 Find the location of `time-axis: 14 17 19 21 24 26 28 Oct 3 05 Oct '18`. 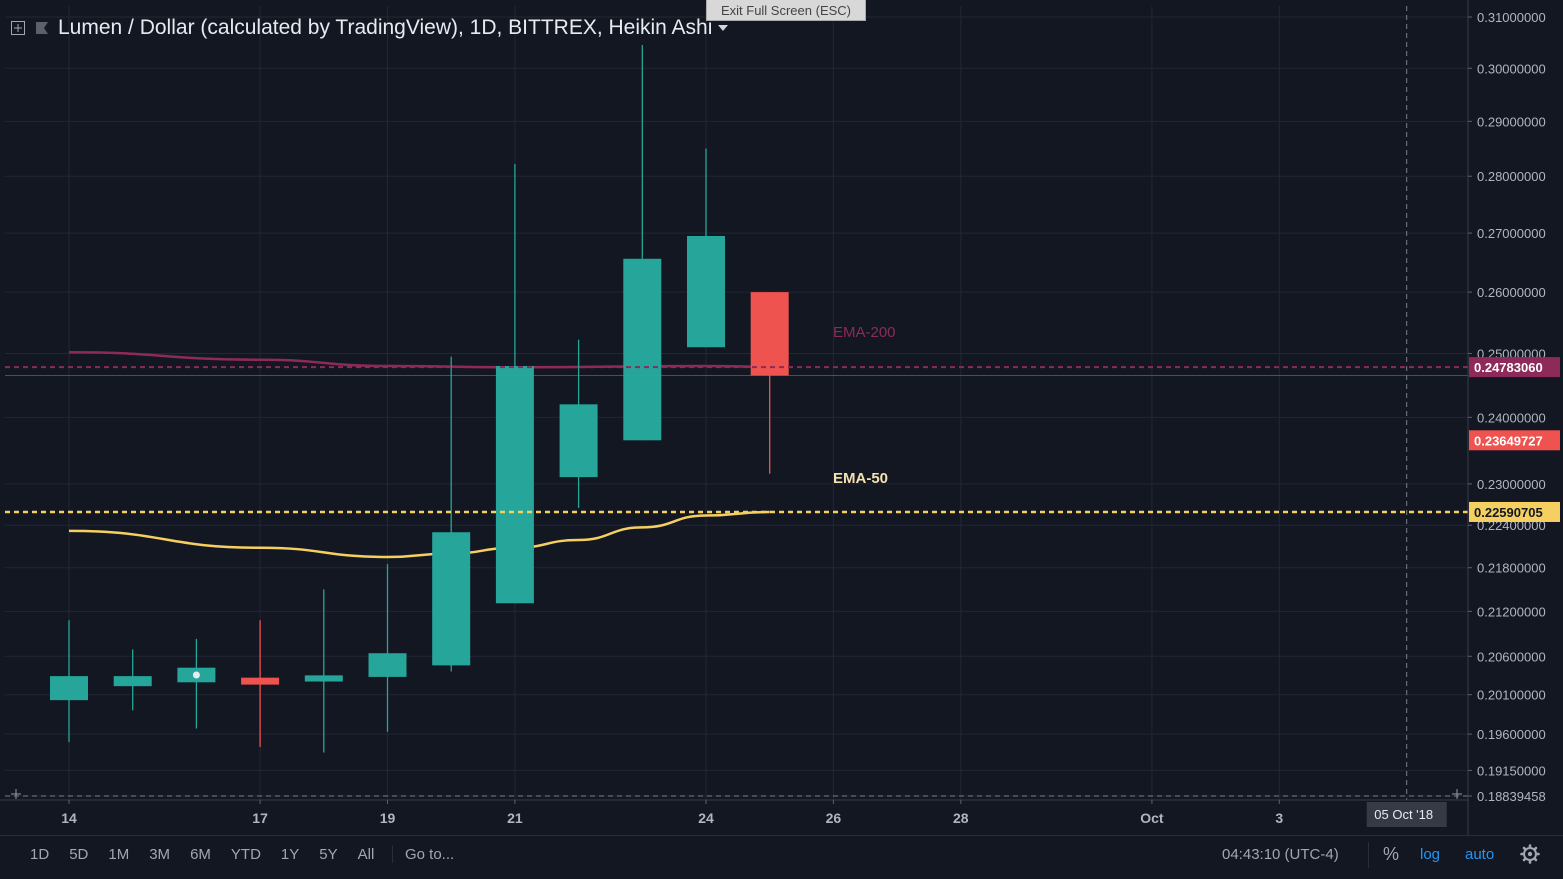

time-axis: 14 17 19 21 24 26 28 Oct 3 05 Oct '18 is located at coordinates (734, 813).